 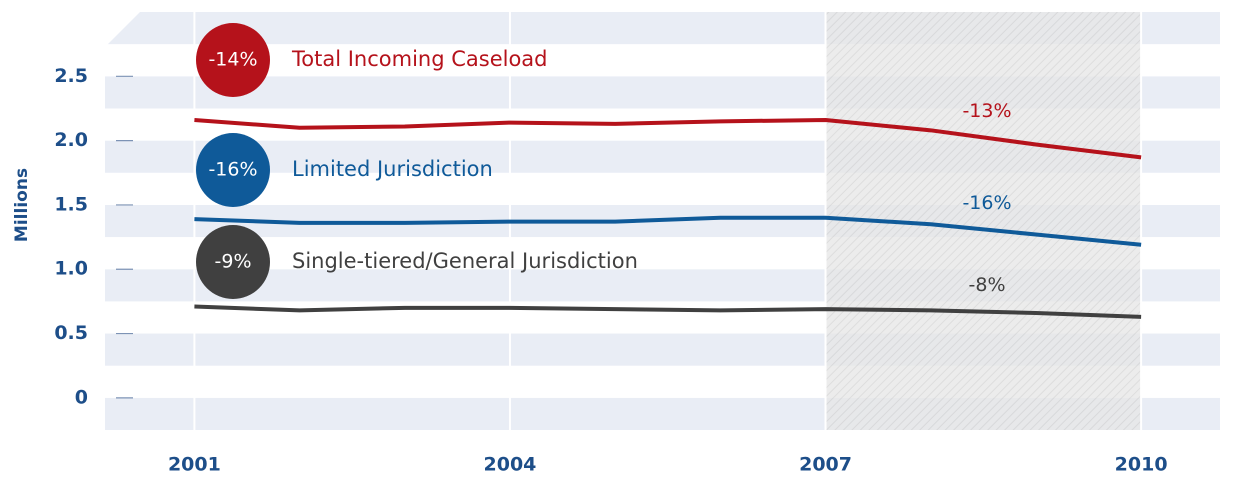 I want to click on legend-badge-label: -16%, so click(x=232, y=170).